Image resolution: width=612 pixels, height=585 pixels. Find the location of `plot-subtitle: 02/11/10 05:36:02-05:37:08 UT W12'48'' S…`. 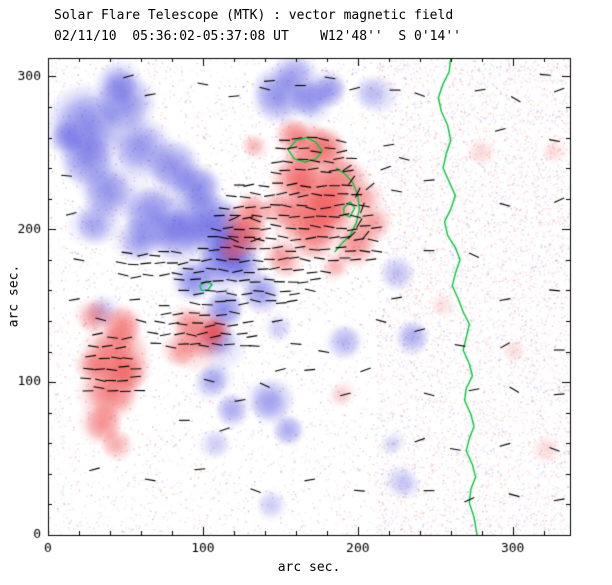

plot-subtitle: 02/11/10 05:36:02-05:37:08 UT W12'48'' S… is located at coordinates (257, 36).